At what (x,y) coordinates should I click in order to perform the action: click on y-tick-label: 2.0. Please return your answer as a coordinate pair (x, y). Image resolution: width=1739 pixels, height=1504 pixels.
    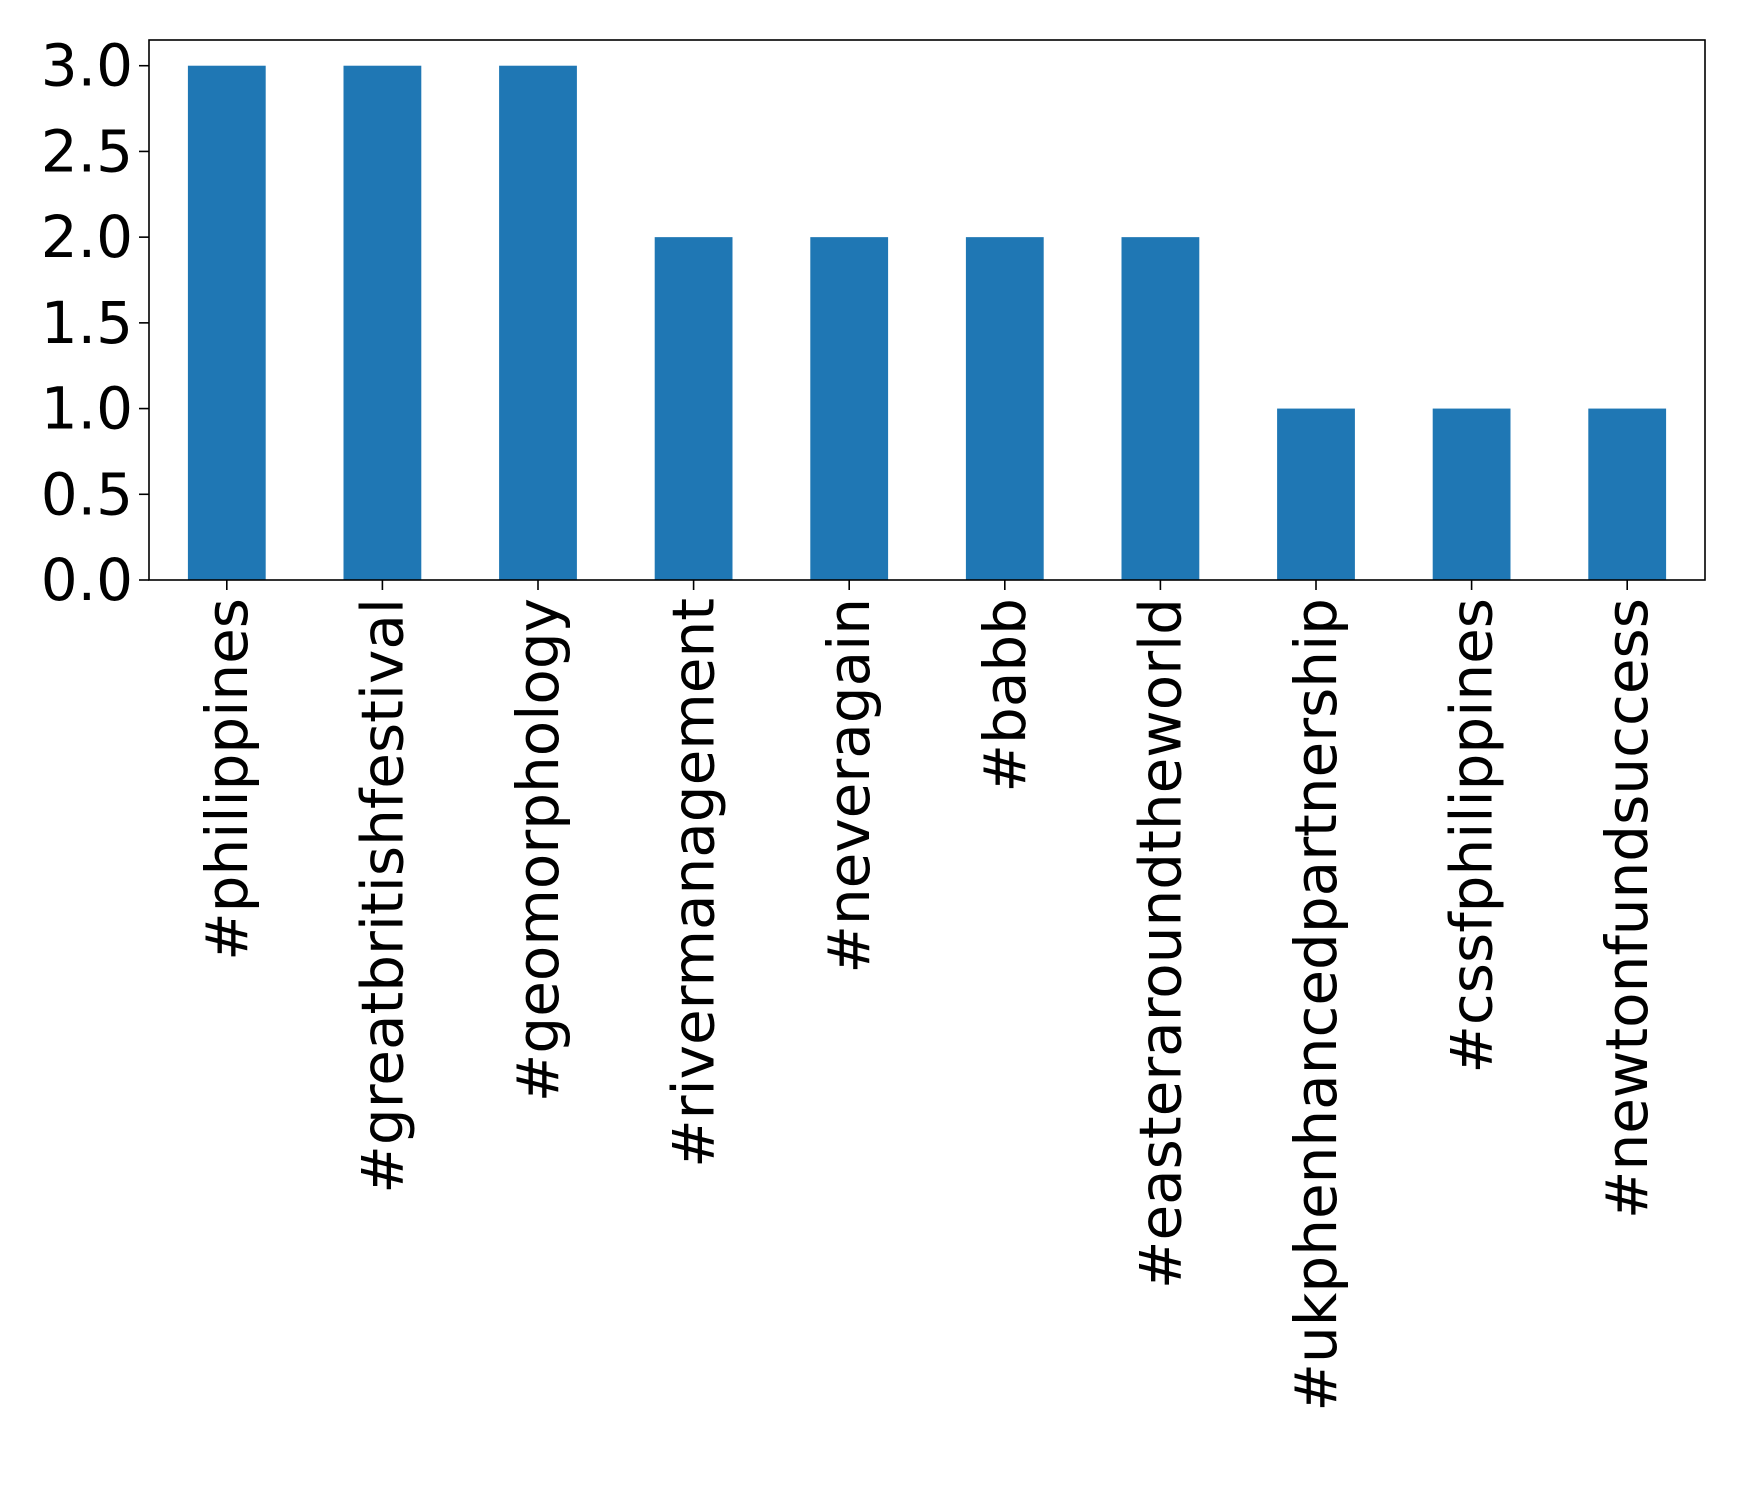
    Looking at the image, I should click on (87, 237).